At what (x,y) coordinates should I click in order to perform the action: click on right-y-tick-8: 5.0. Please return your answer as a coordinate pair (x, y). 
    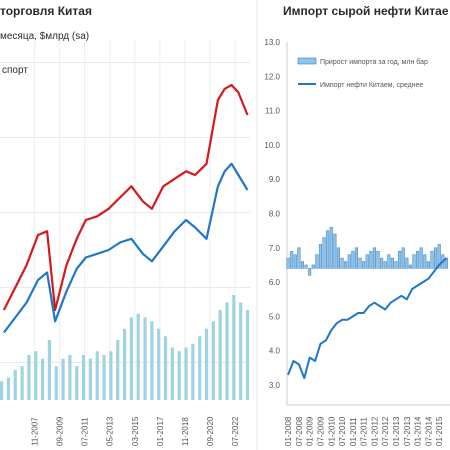
    Looking at the image, I should click on (275, 316).